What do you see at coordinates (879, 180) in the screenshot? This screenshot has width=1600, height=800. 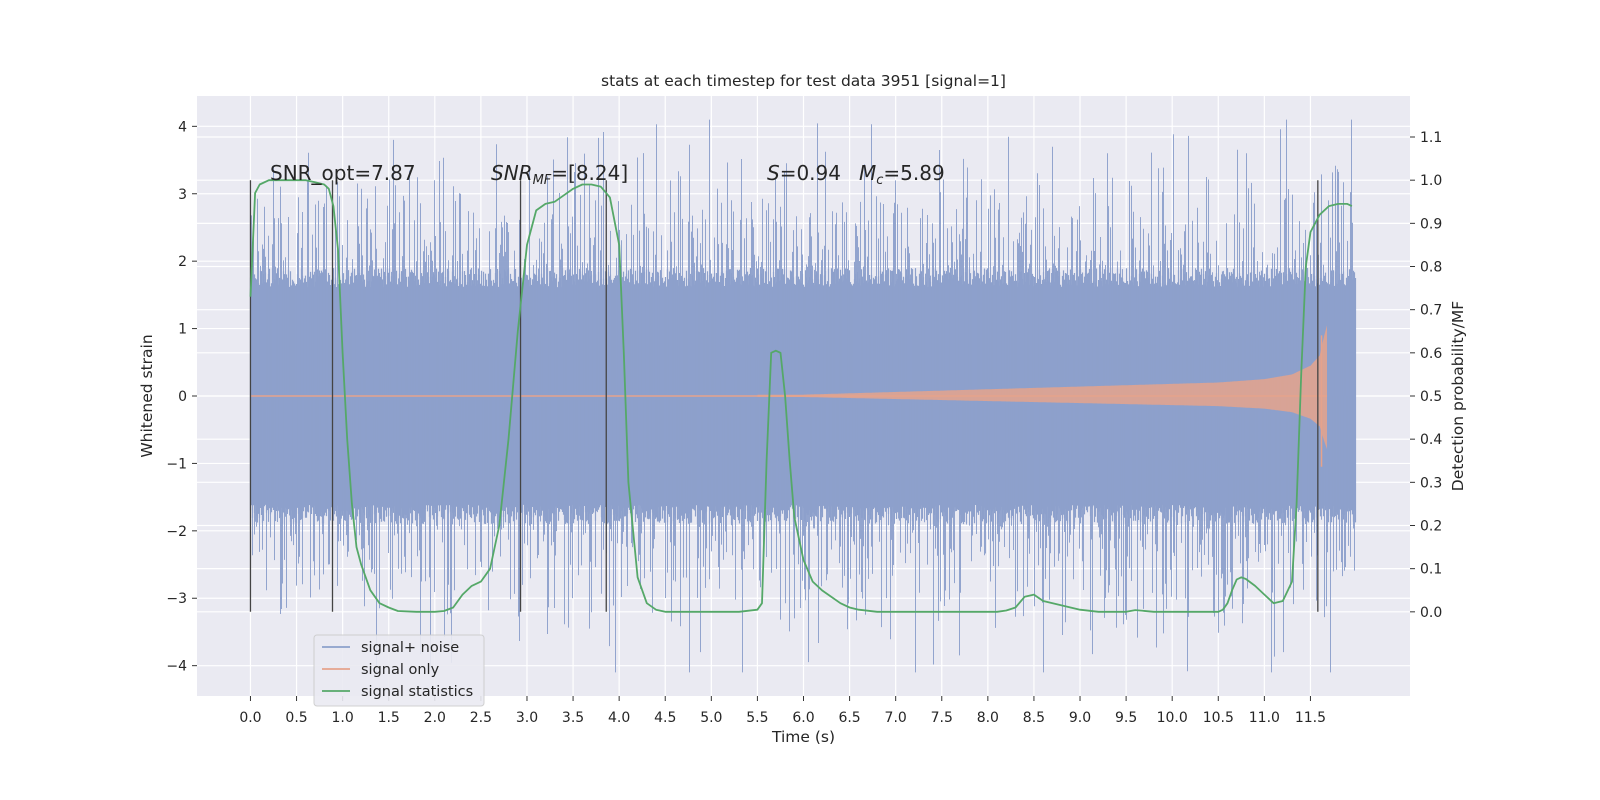 I see `annotation-mc-subscript: c` at bounding box center [879, 180].